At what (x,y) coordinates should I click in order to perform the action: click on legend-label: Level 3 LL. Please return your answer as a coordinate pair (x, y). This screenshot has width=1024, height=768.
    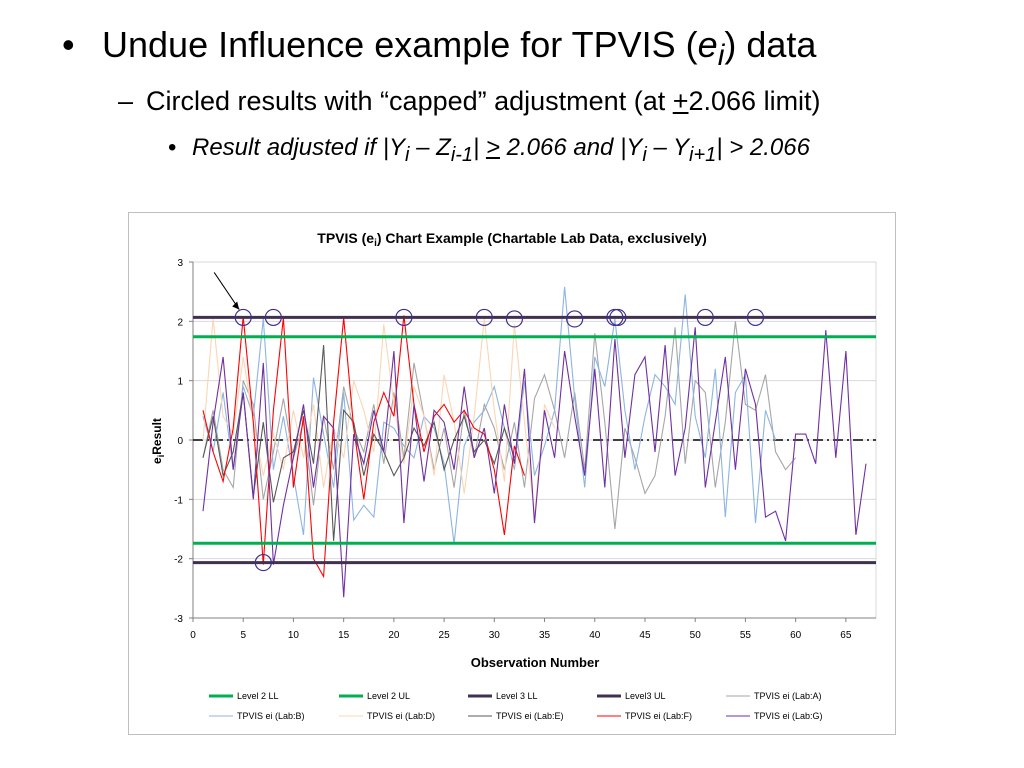
    Looking at the image, I should click on (517, 696).